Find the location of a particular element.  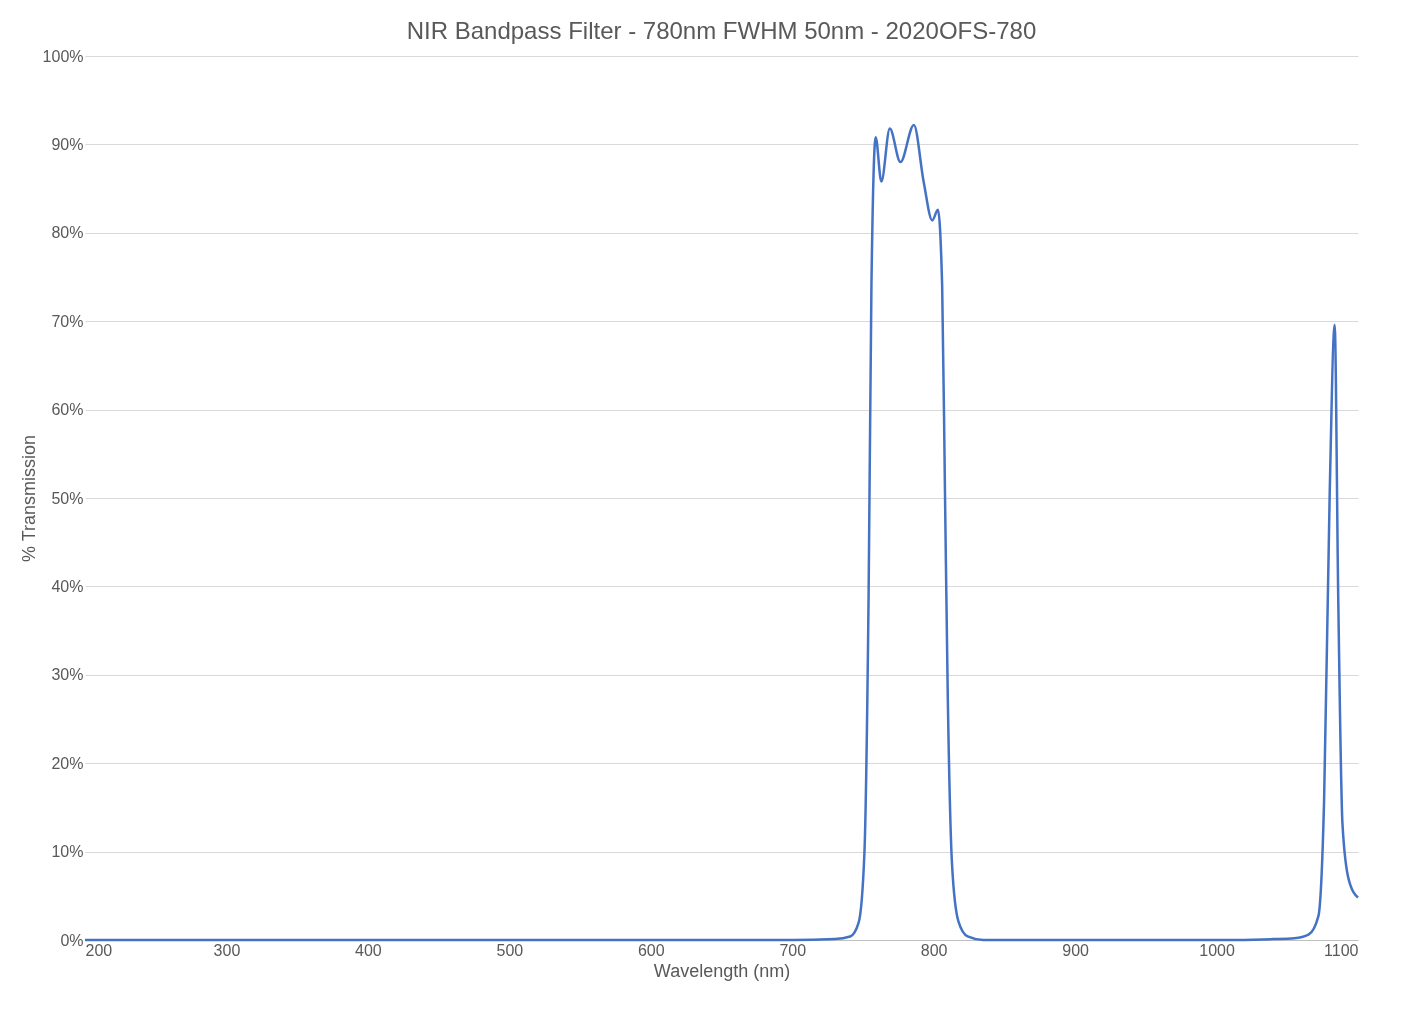

y-tick-label: 40% is located at coordinates (67, 586).